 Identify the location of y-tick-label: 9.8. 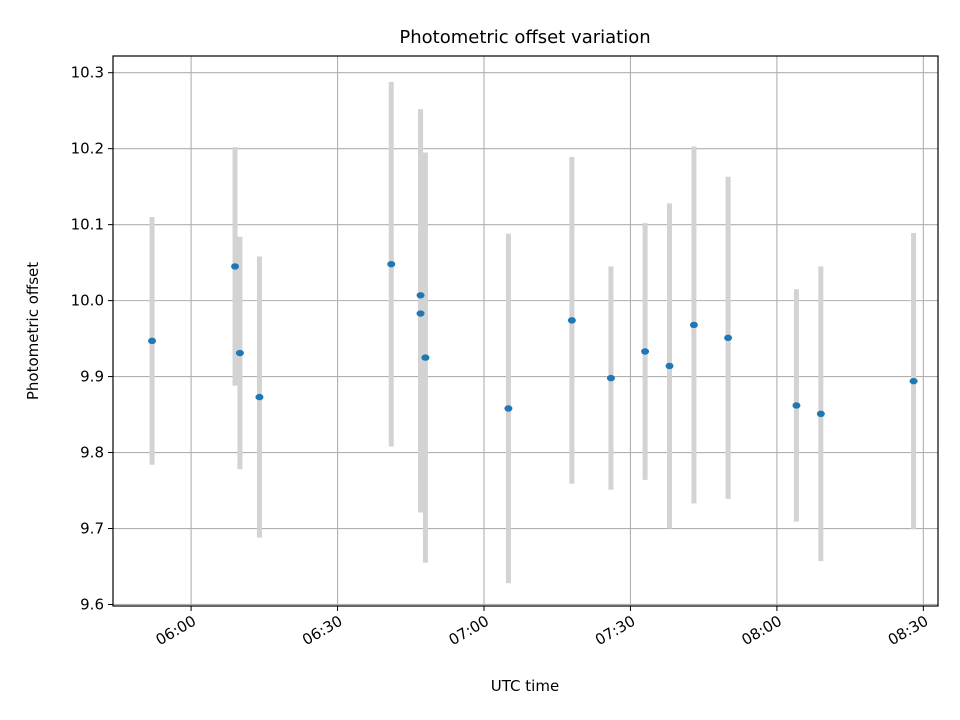
(92, 453).